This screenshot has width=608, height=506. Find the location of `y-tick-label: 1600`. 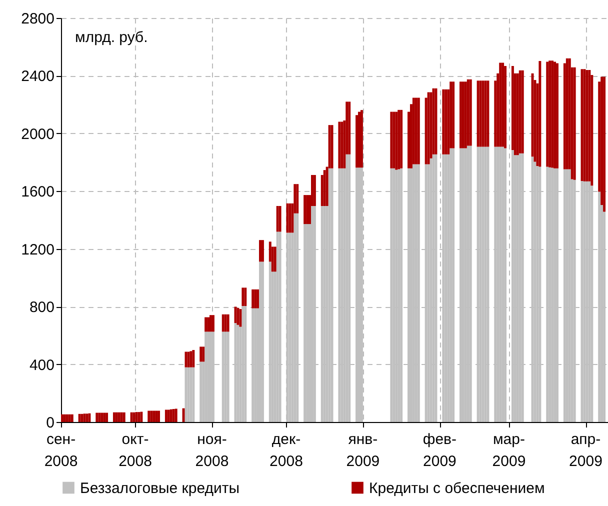

y-tick-label: 1600 is located at coordinates (37, 192).